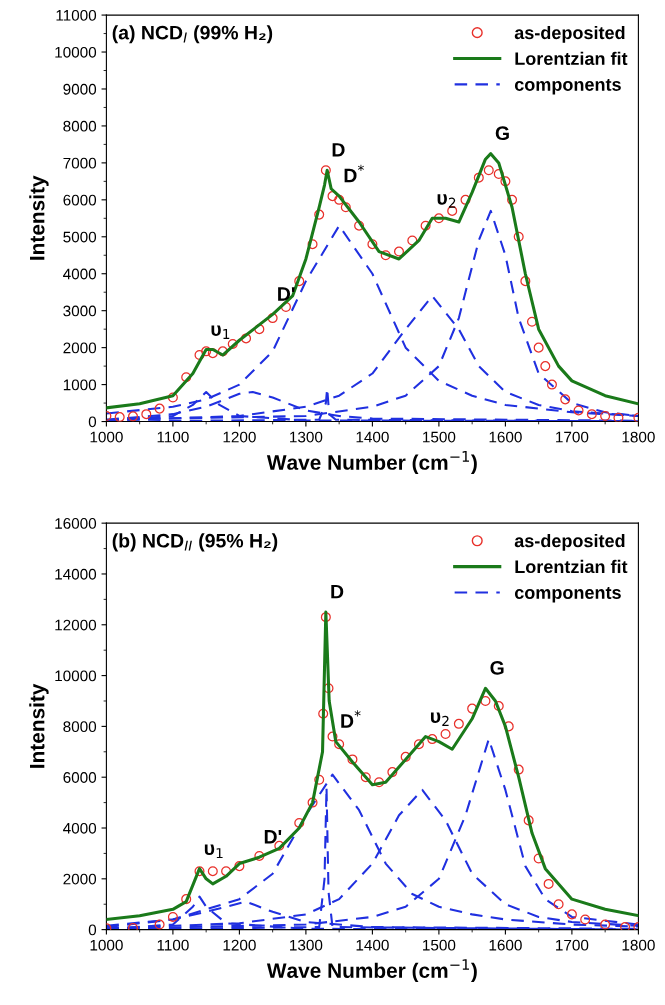 The image size is (665, 1005). I want to click on y-tick-label: 12000, so click(76, 625).